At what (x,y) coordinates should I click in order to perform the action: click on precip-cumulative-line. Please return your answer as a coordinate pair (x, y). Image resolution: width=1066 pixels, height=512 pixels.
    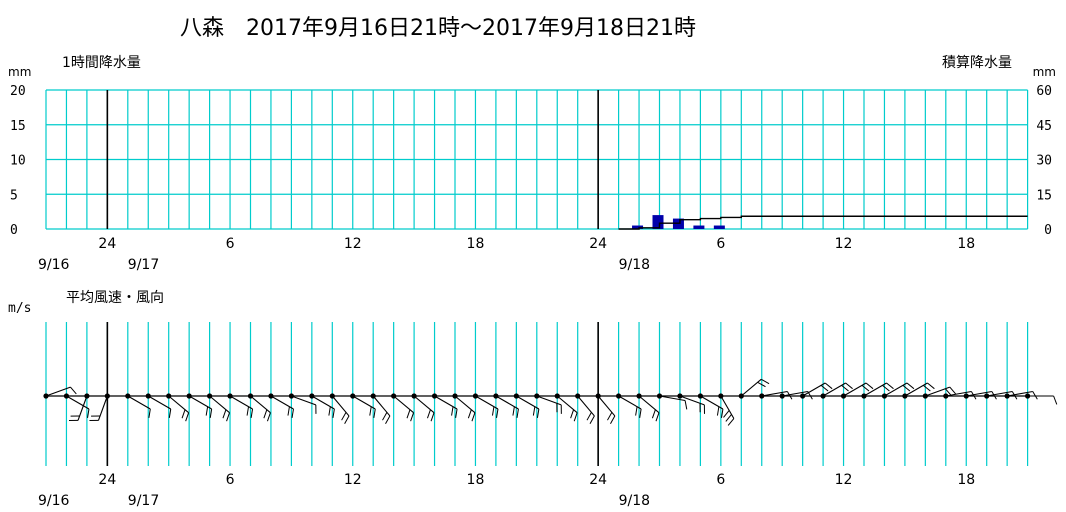
    Looking at the image, I should click on (823, 222).